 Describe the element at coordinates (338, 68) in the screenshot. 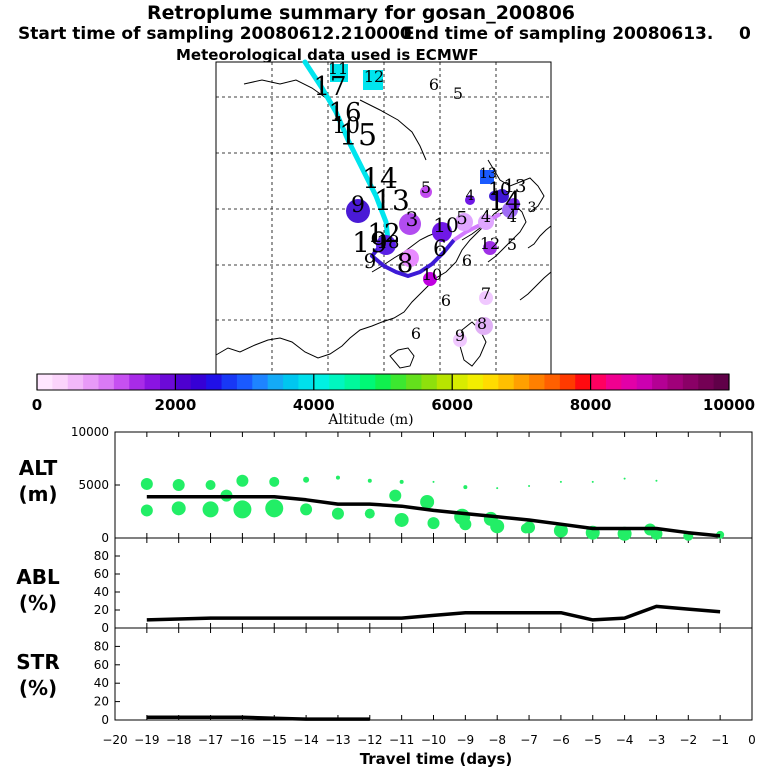

I see `map-label: 11` at that location.